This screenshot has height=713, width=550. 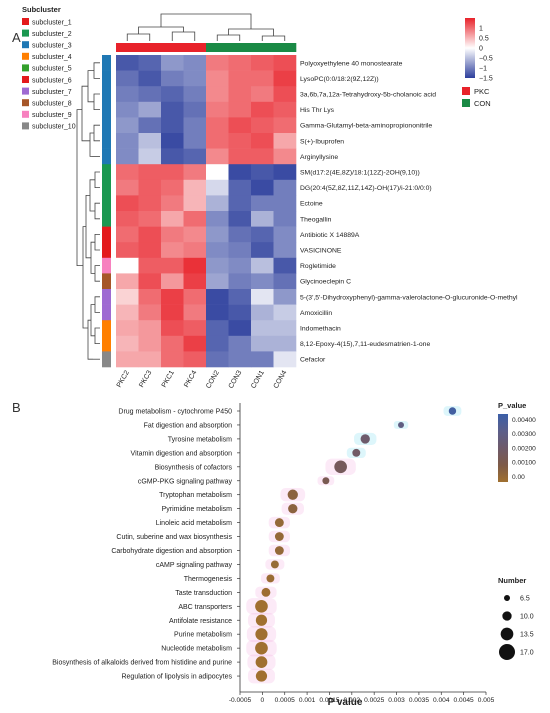 I want to click on bubble-category-label: Fat digestion and absorption, so click(x=188, y=425).